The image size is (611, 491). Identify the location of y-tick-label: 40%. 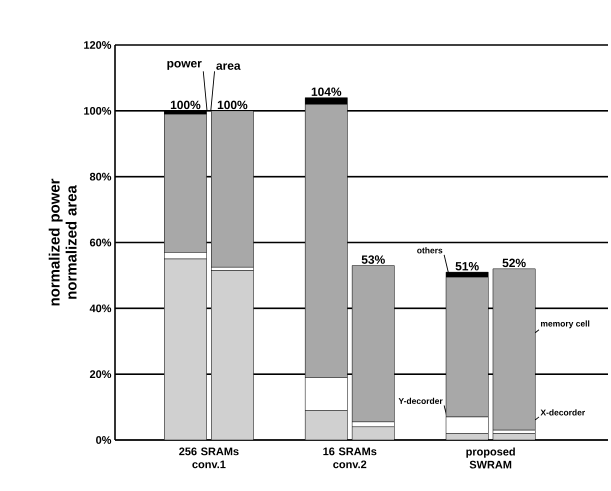
(101, 308).